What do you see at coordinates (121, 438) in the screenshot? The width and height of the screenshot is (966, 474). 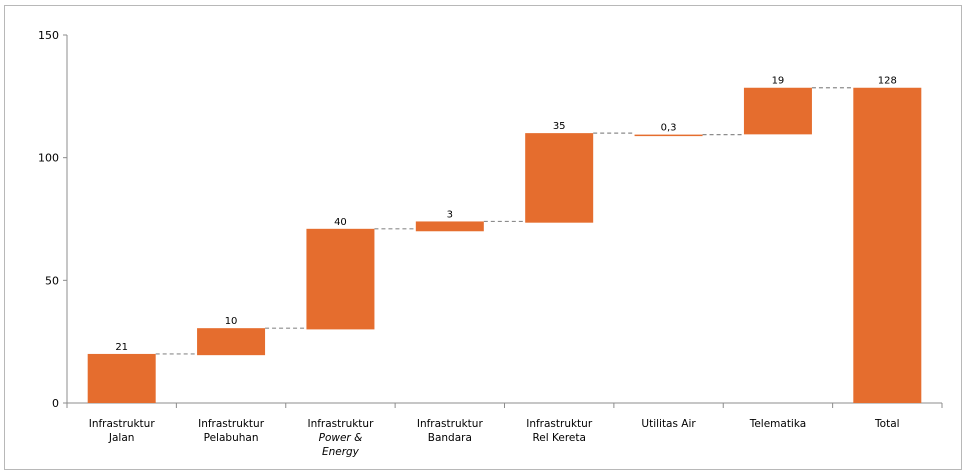 I see `x-category-label-line: Jalan` at bounding box center [121, 438].